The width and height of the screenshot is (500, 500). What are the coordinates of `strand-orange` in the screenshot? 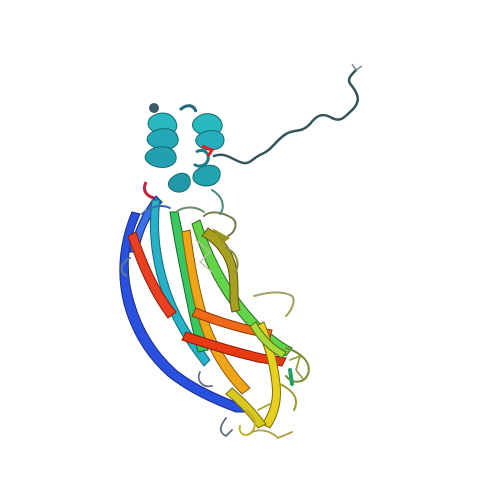 It's located at (216, 312).